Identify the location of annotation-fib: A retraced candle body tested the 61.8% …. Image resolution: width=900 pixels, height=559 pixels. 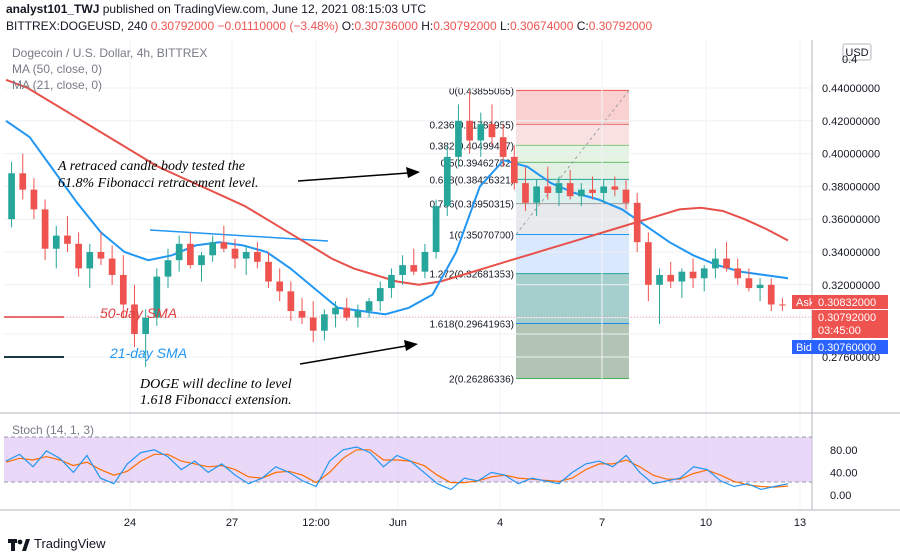
(238, 175).